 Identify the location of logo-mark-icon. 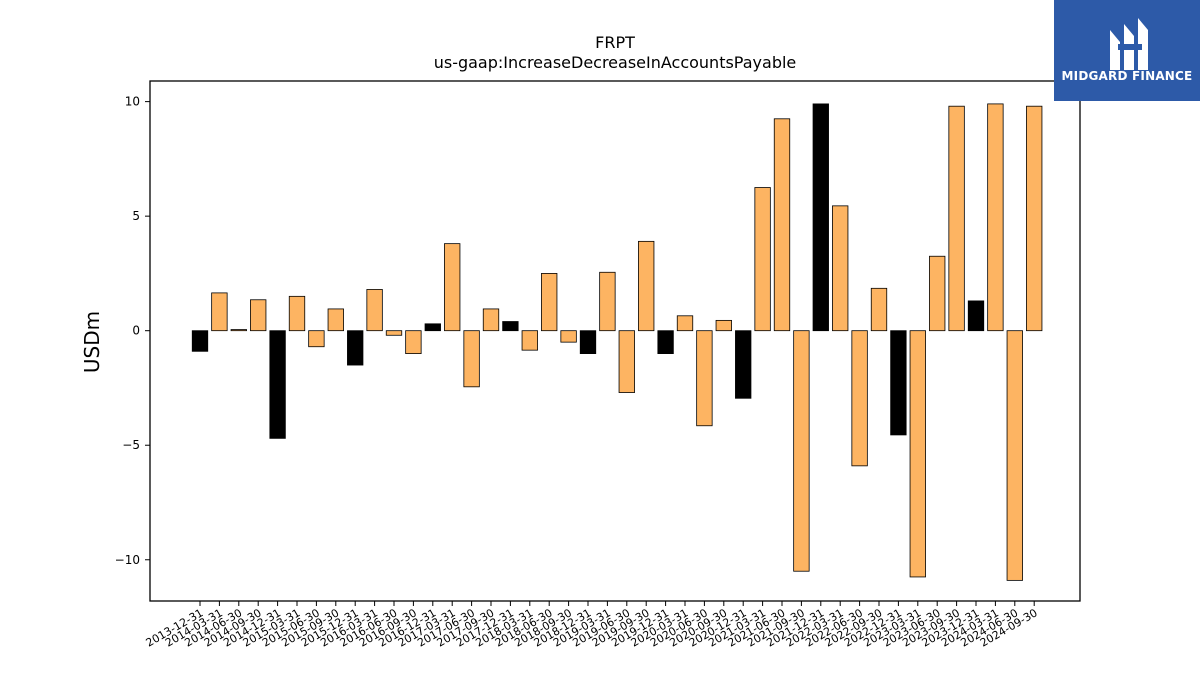
(1129, 44).